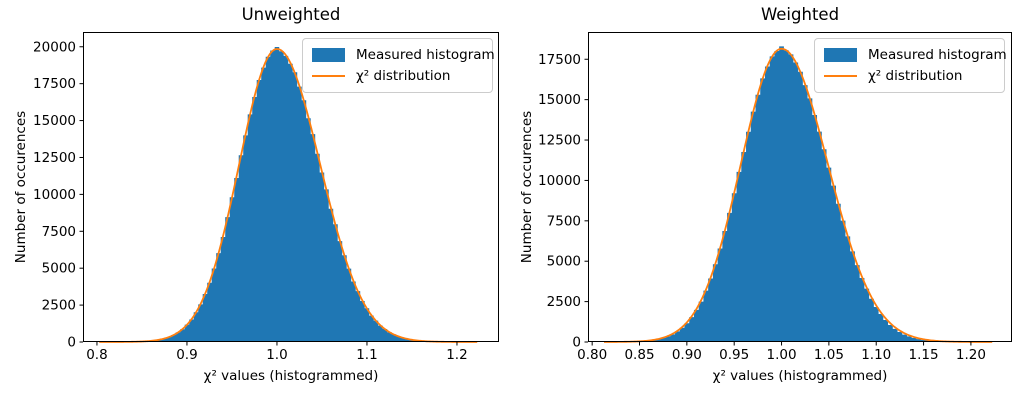 The image size is (1023, 401). Describe the element at coordinates (876, 355) in the screenshot. I see `x-tick-label: 1.10` at that location.